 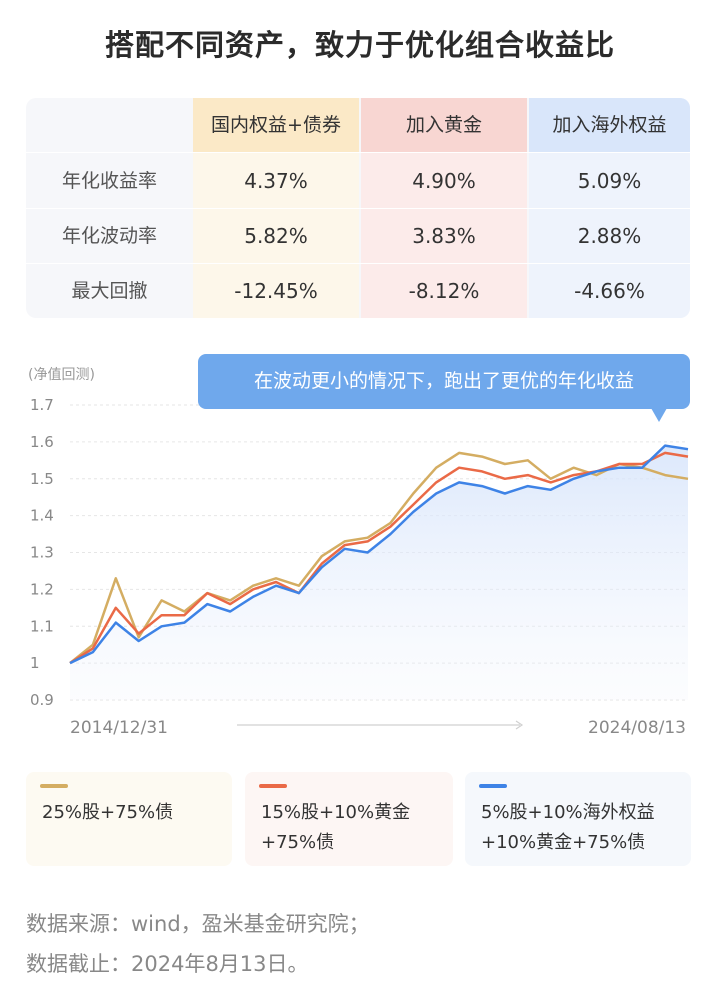 What do you see at coordinates (42, 553) in the screenshot?
I see `y-tick-label: 1.3` at bounding box center [42, 553].